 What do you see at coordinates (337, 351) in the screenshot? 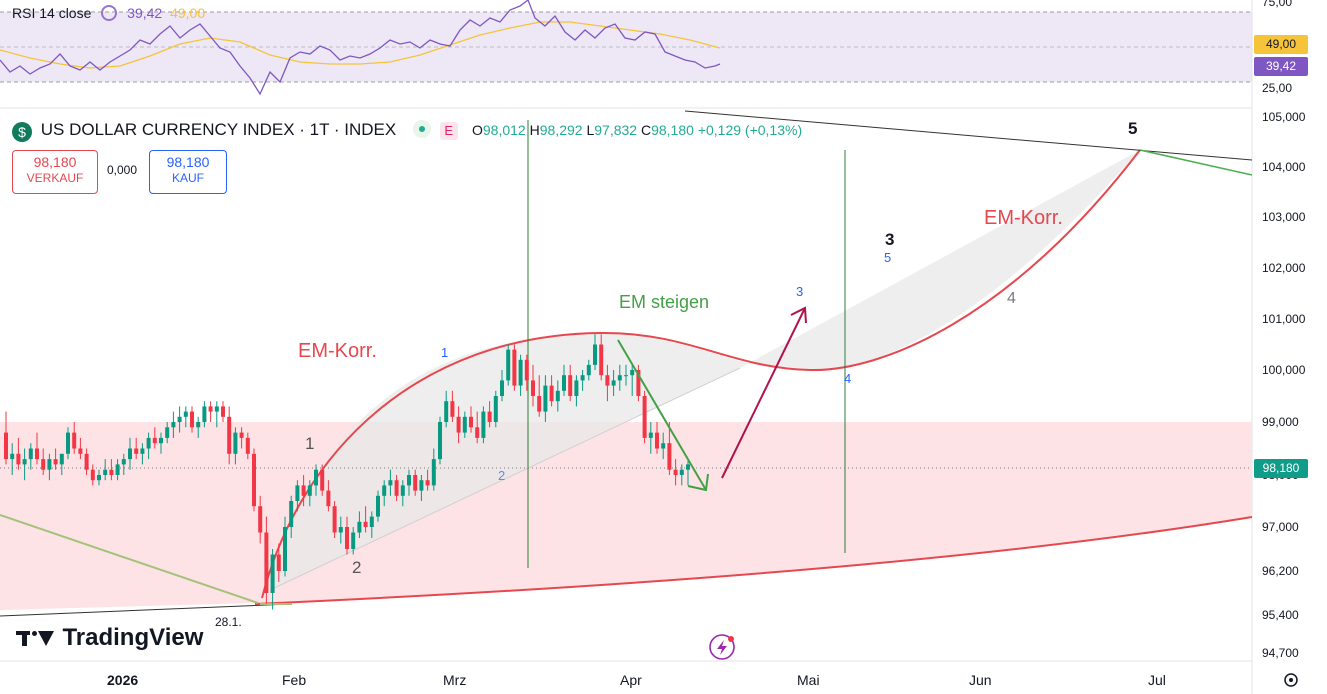
I see `em-korr-left-label: EM-Korr.` at bounding box center [337, 351].